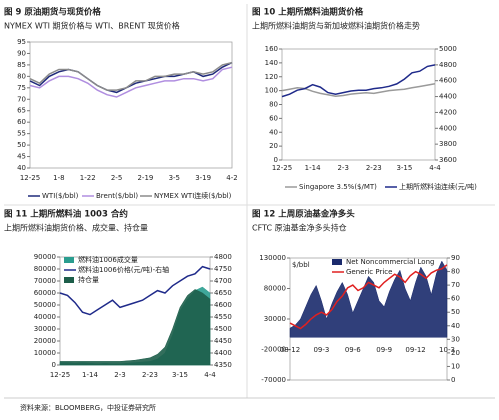 The image size is (499, 420). I want to click on x-tick-label: 3-19, so click(203, 178).